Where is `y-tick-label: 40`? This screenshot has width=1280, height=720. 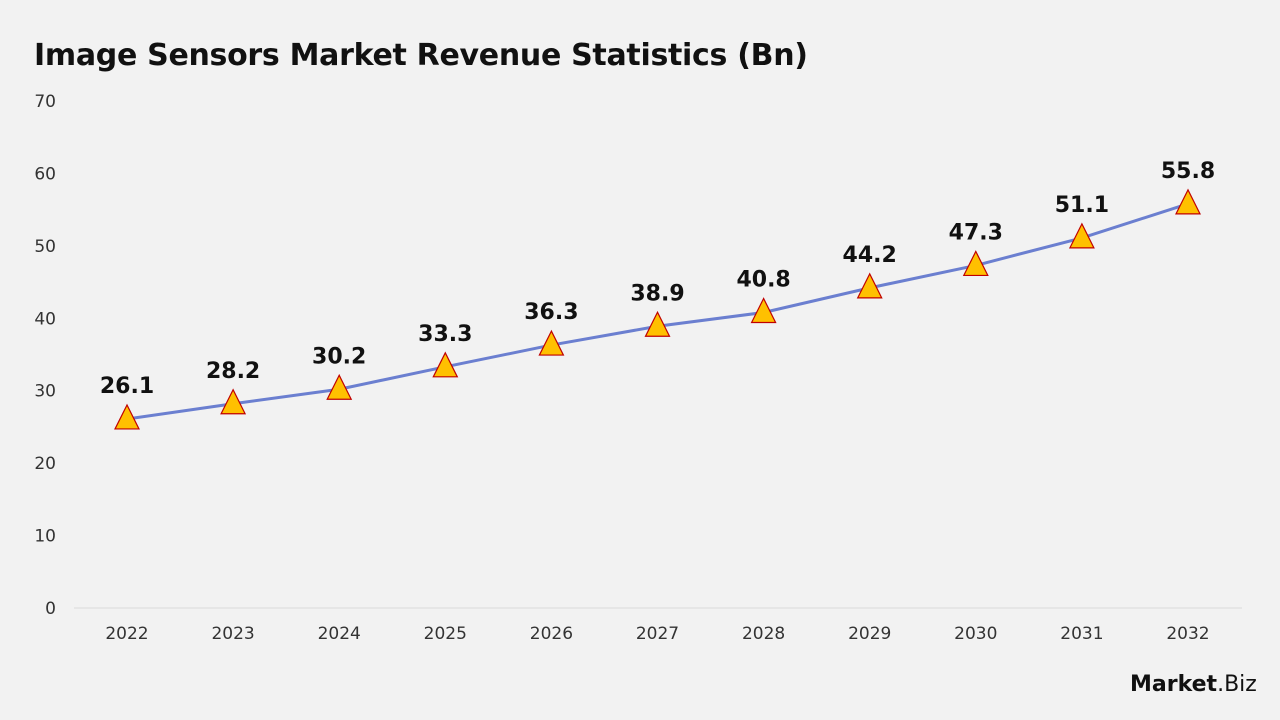
y-tick-label: 40 is located at coordinates (45, 319).